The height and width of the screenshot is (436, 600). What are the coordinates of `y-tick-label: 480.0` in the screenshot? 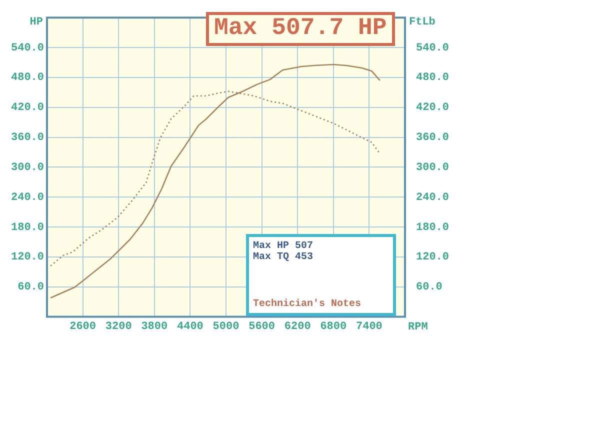 It's located at (27, 78).